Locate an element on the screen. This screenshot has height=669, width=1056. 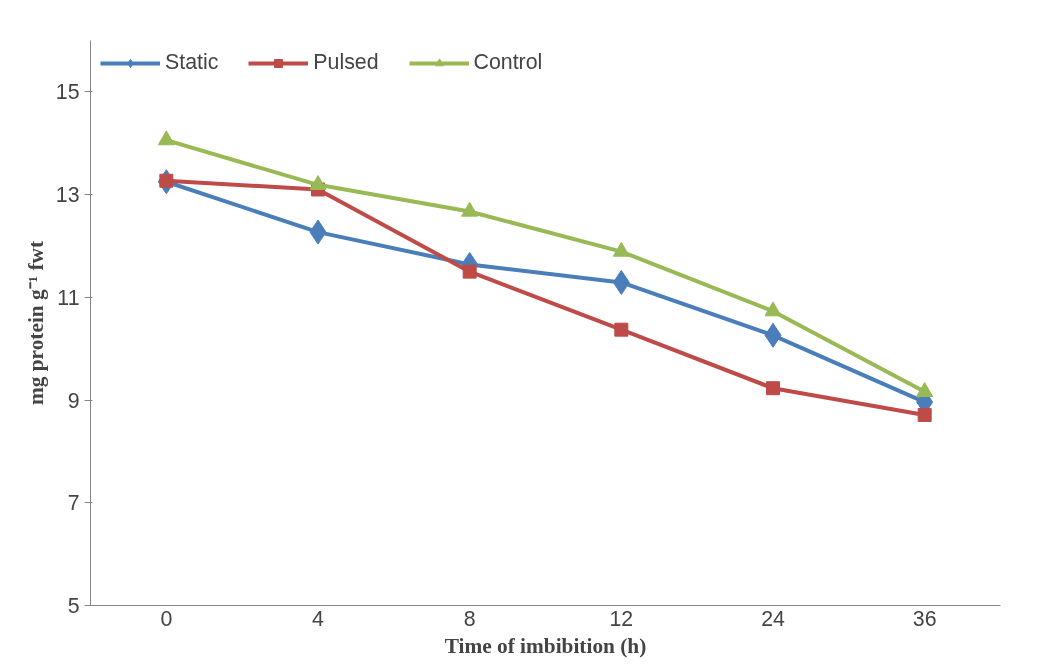
legend-label: Static is located at coordinates (192, 62).